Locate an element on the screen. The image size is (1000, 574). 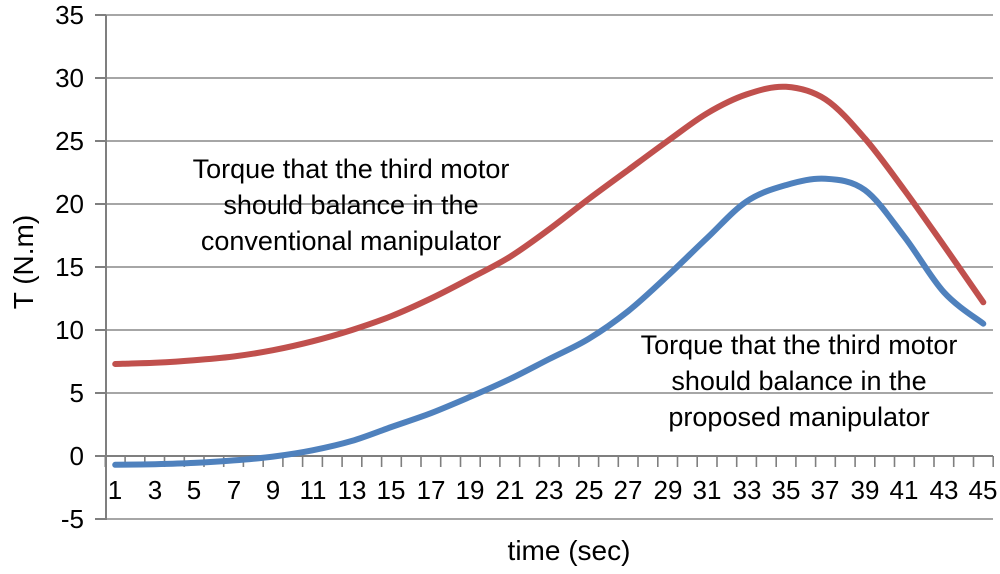
y-tick-label-25: 25 is located at coordinates (69, 141).